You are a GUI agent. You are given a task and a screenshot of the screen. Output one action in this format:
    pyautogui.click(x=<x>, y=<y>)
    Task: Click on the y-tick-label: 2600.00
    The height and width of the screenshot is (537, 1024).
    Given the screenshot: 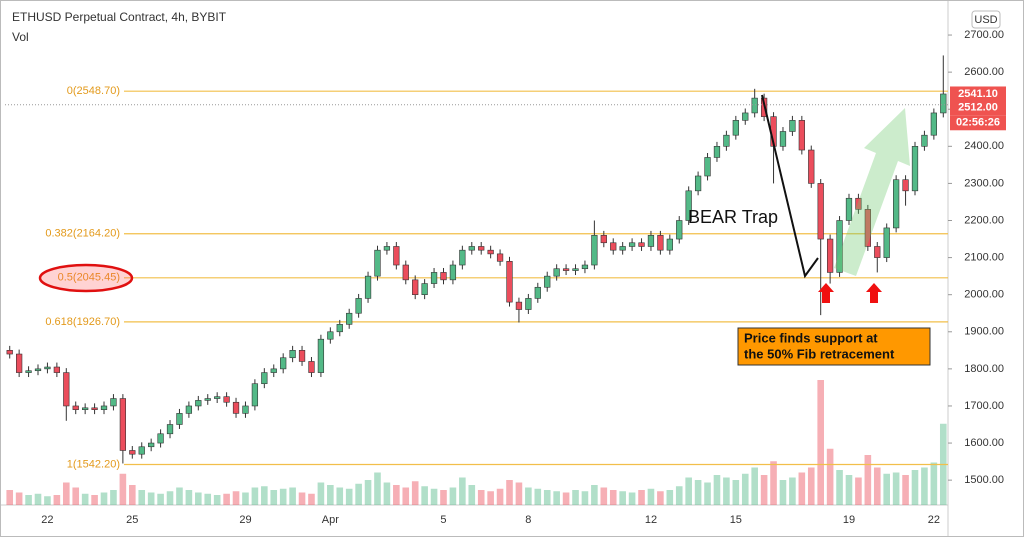 What is the action you would take?
    pyautogui.click(x=984, y=72)
    